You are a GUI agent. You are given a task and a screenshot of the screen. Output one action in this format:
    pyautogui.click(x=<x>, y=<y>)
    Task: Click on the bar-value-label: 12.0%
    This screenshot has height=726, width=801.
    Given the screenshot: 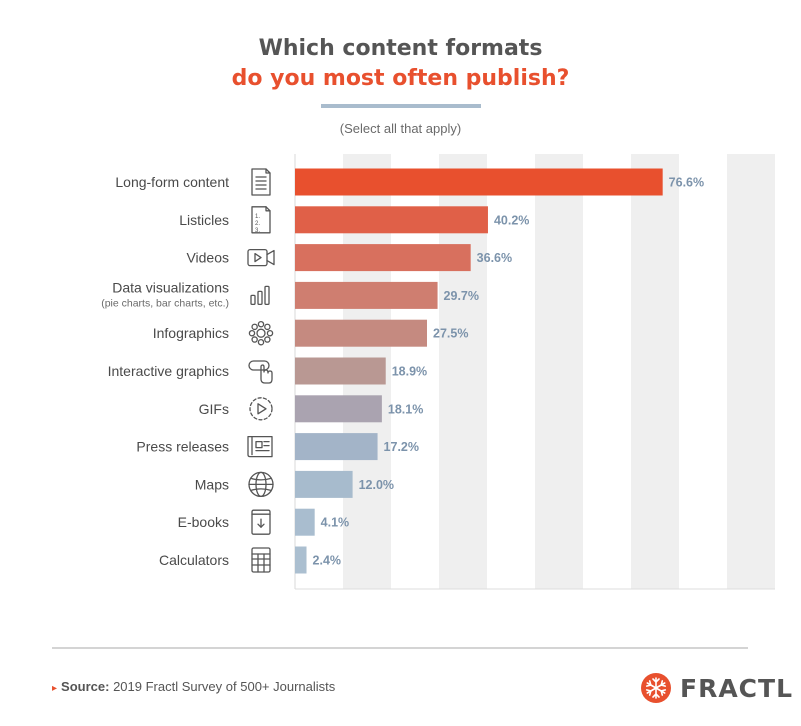 What is the action you would take?
    pyautogui.click(x=376, y=485)
    